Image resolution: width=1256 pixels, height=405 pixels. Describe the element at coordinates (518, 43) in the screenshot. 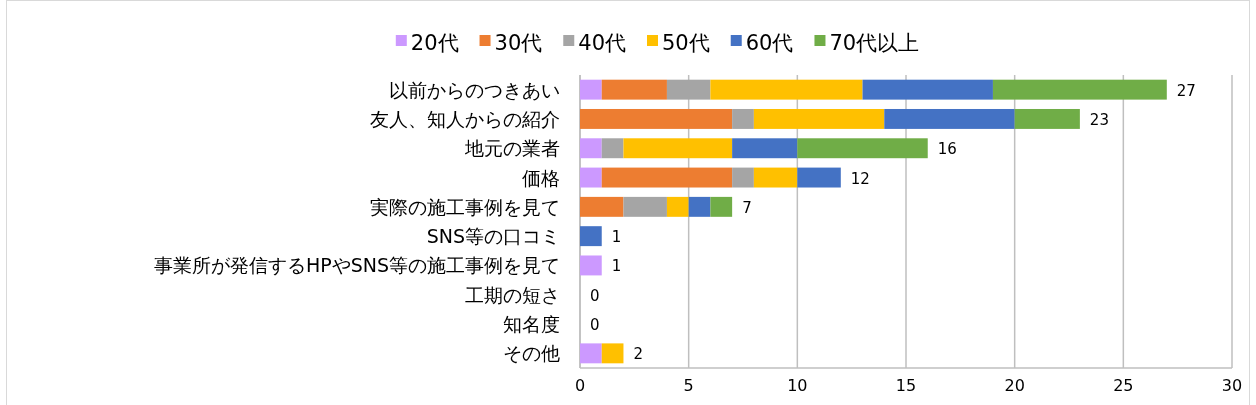

I see `legend-label: 30代` at that location.